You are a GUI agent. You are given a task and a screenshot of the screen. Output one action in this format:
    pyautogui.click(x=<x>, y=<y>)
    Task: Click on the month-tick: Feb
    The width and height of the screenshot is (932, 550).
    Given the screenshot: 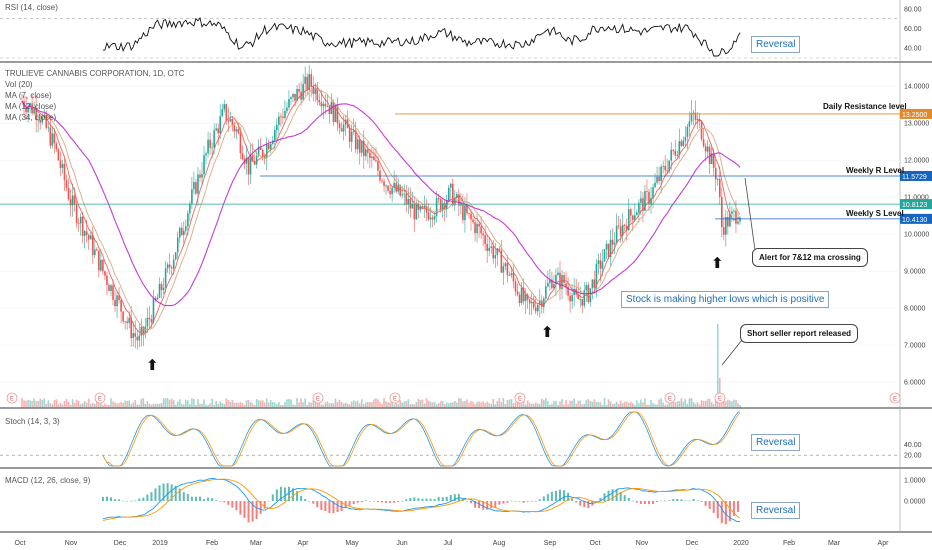 What is the action you would take?
    pyautogui.click(x=212, y=543)
    